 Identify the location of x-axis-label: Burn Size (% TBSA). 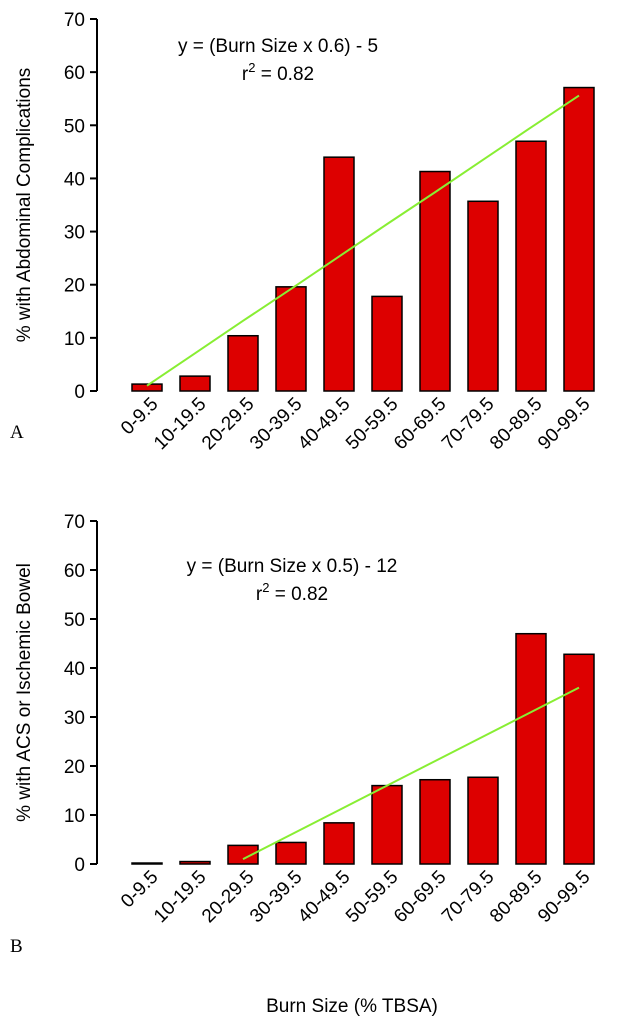
(352, 1006).